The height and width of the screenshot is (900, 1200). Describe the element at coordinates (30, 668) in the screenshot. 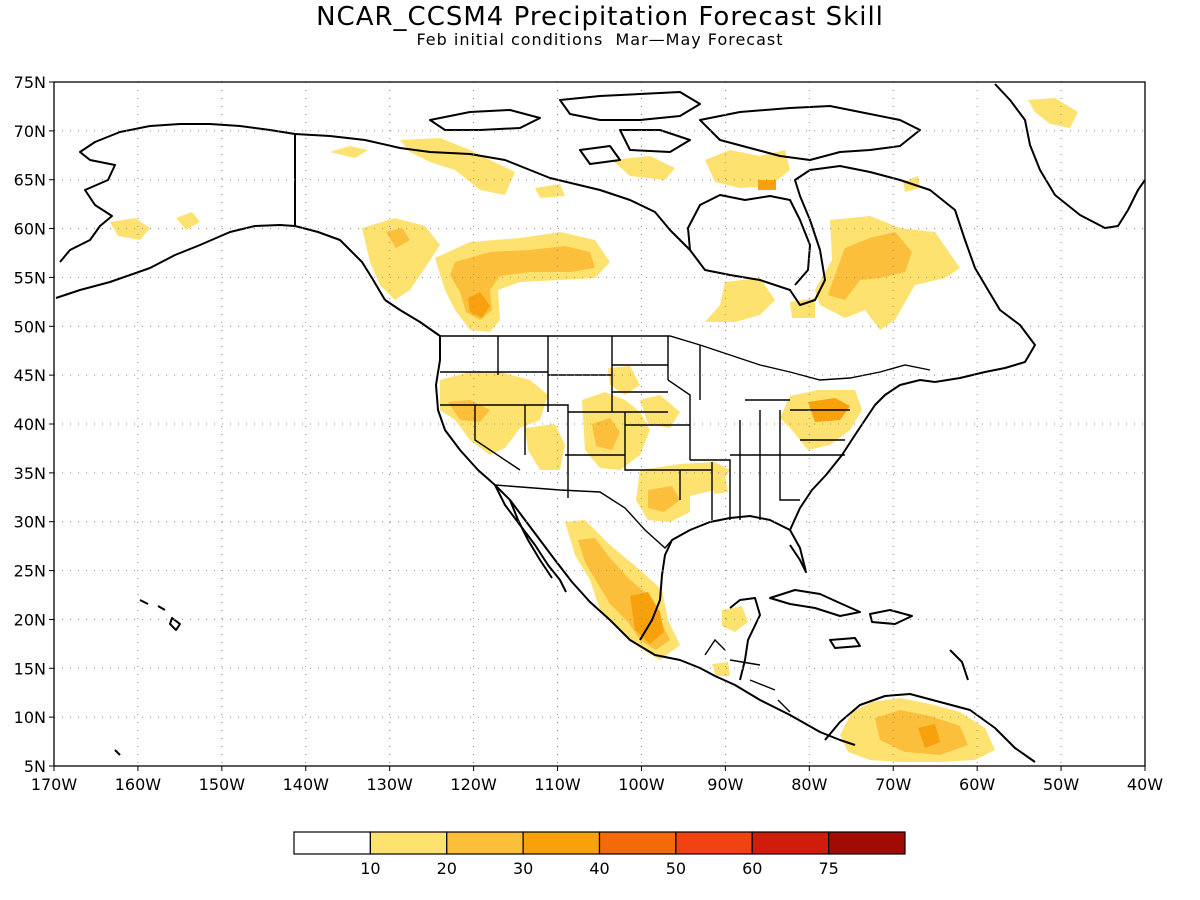

I see `lat-tick-label: 15N` at that location.